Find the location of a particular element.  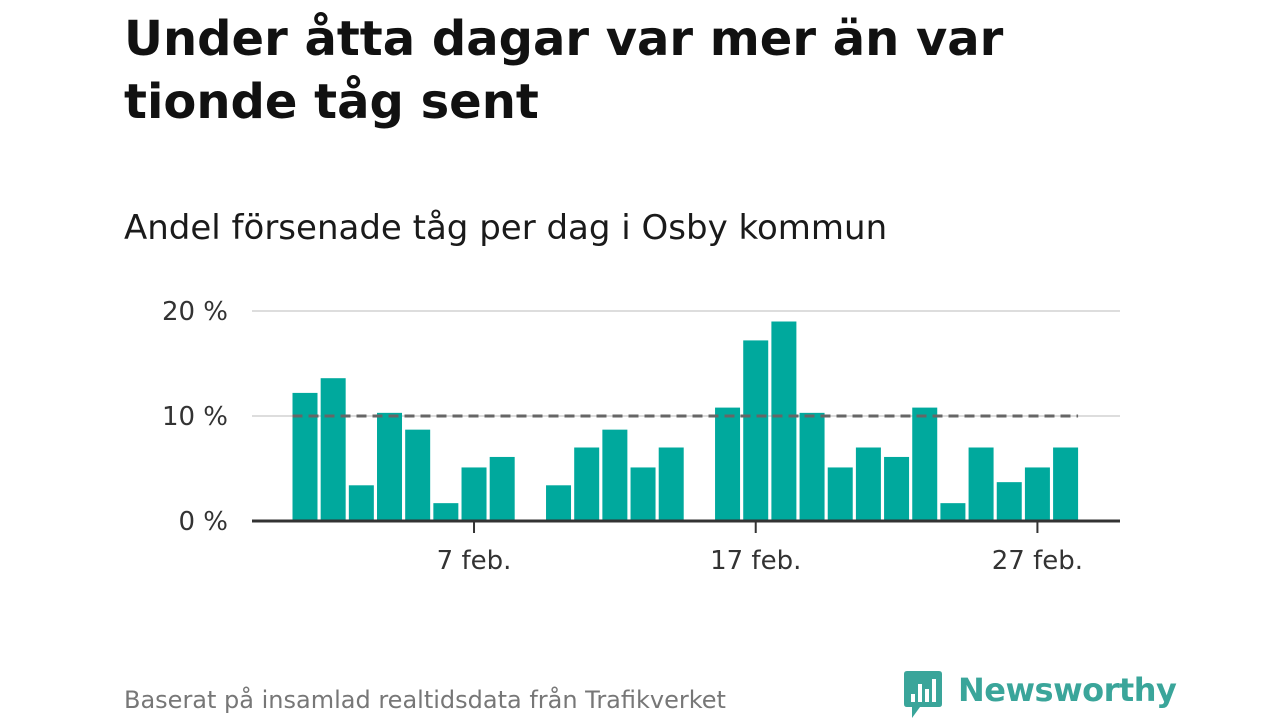

y-tick-label: 10 % is located at coordinates (195, 417).